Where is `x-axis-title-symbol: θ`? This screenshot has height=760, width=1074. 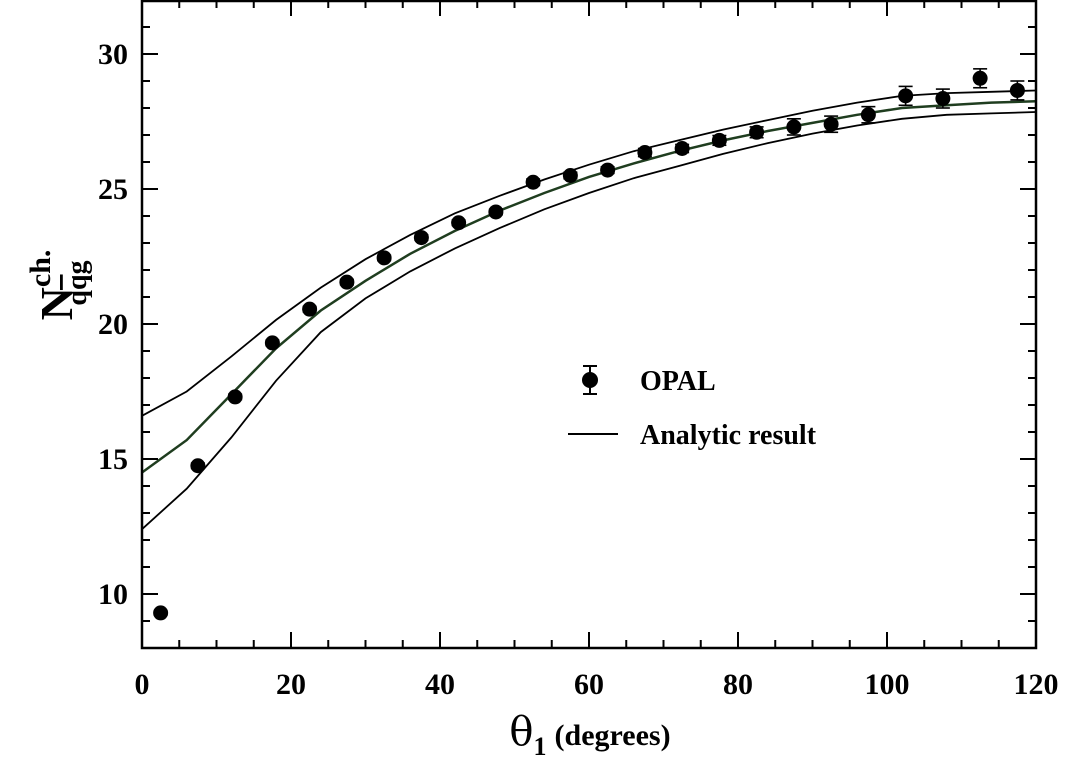
x-axis-title-symbol: θ is located at coordinates (521, 732).